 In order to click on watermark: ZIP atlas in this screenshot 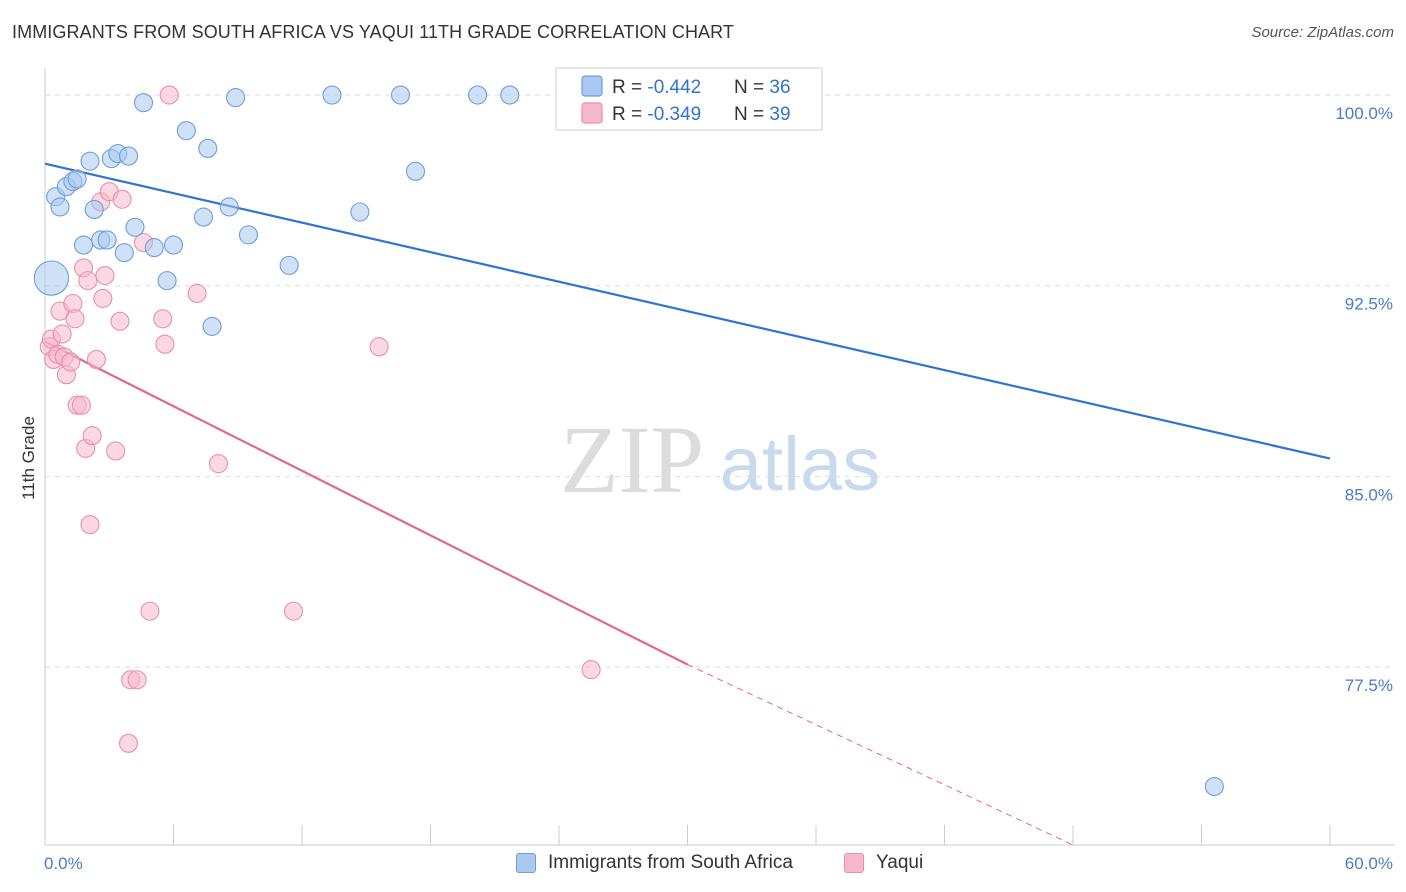, I will do `click(720, 459)`.